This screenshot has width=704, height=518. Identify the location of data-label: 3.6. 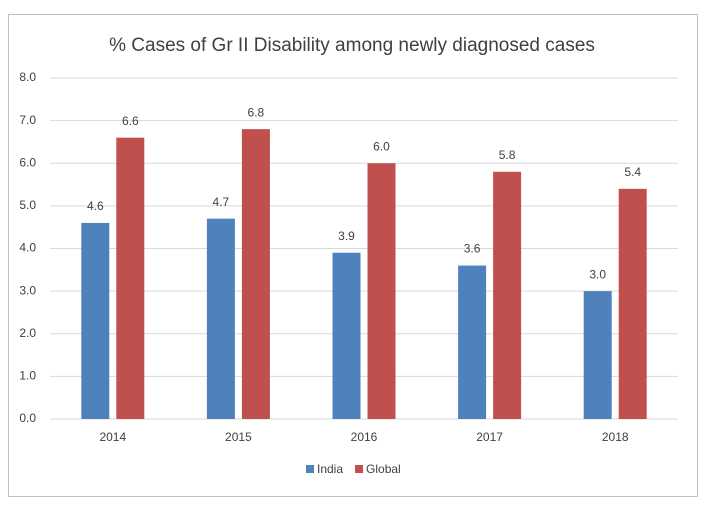
(472, 249).